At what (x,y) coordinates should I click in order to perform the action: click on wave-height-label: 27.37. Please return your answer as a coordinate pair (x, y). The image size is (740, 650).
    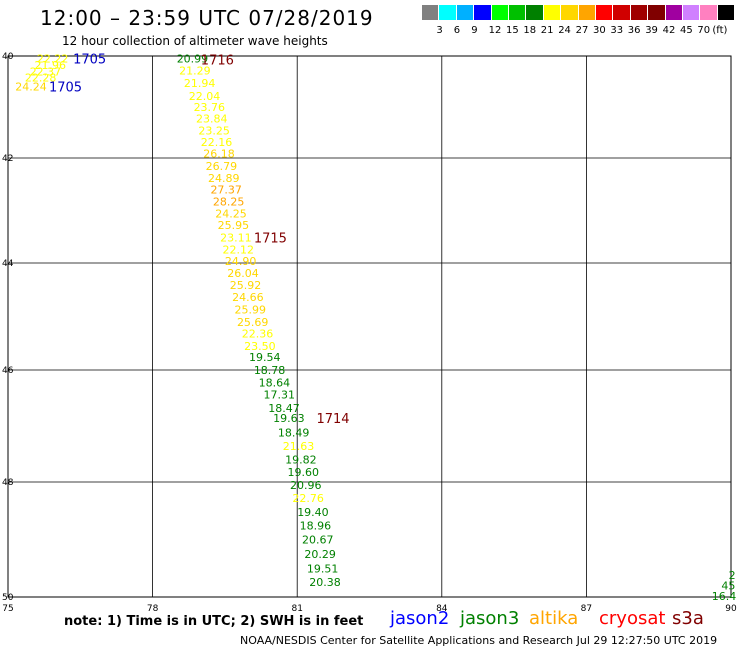
    Looking at the image, I should click on (226, 190).